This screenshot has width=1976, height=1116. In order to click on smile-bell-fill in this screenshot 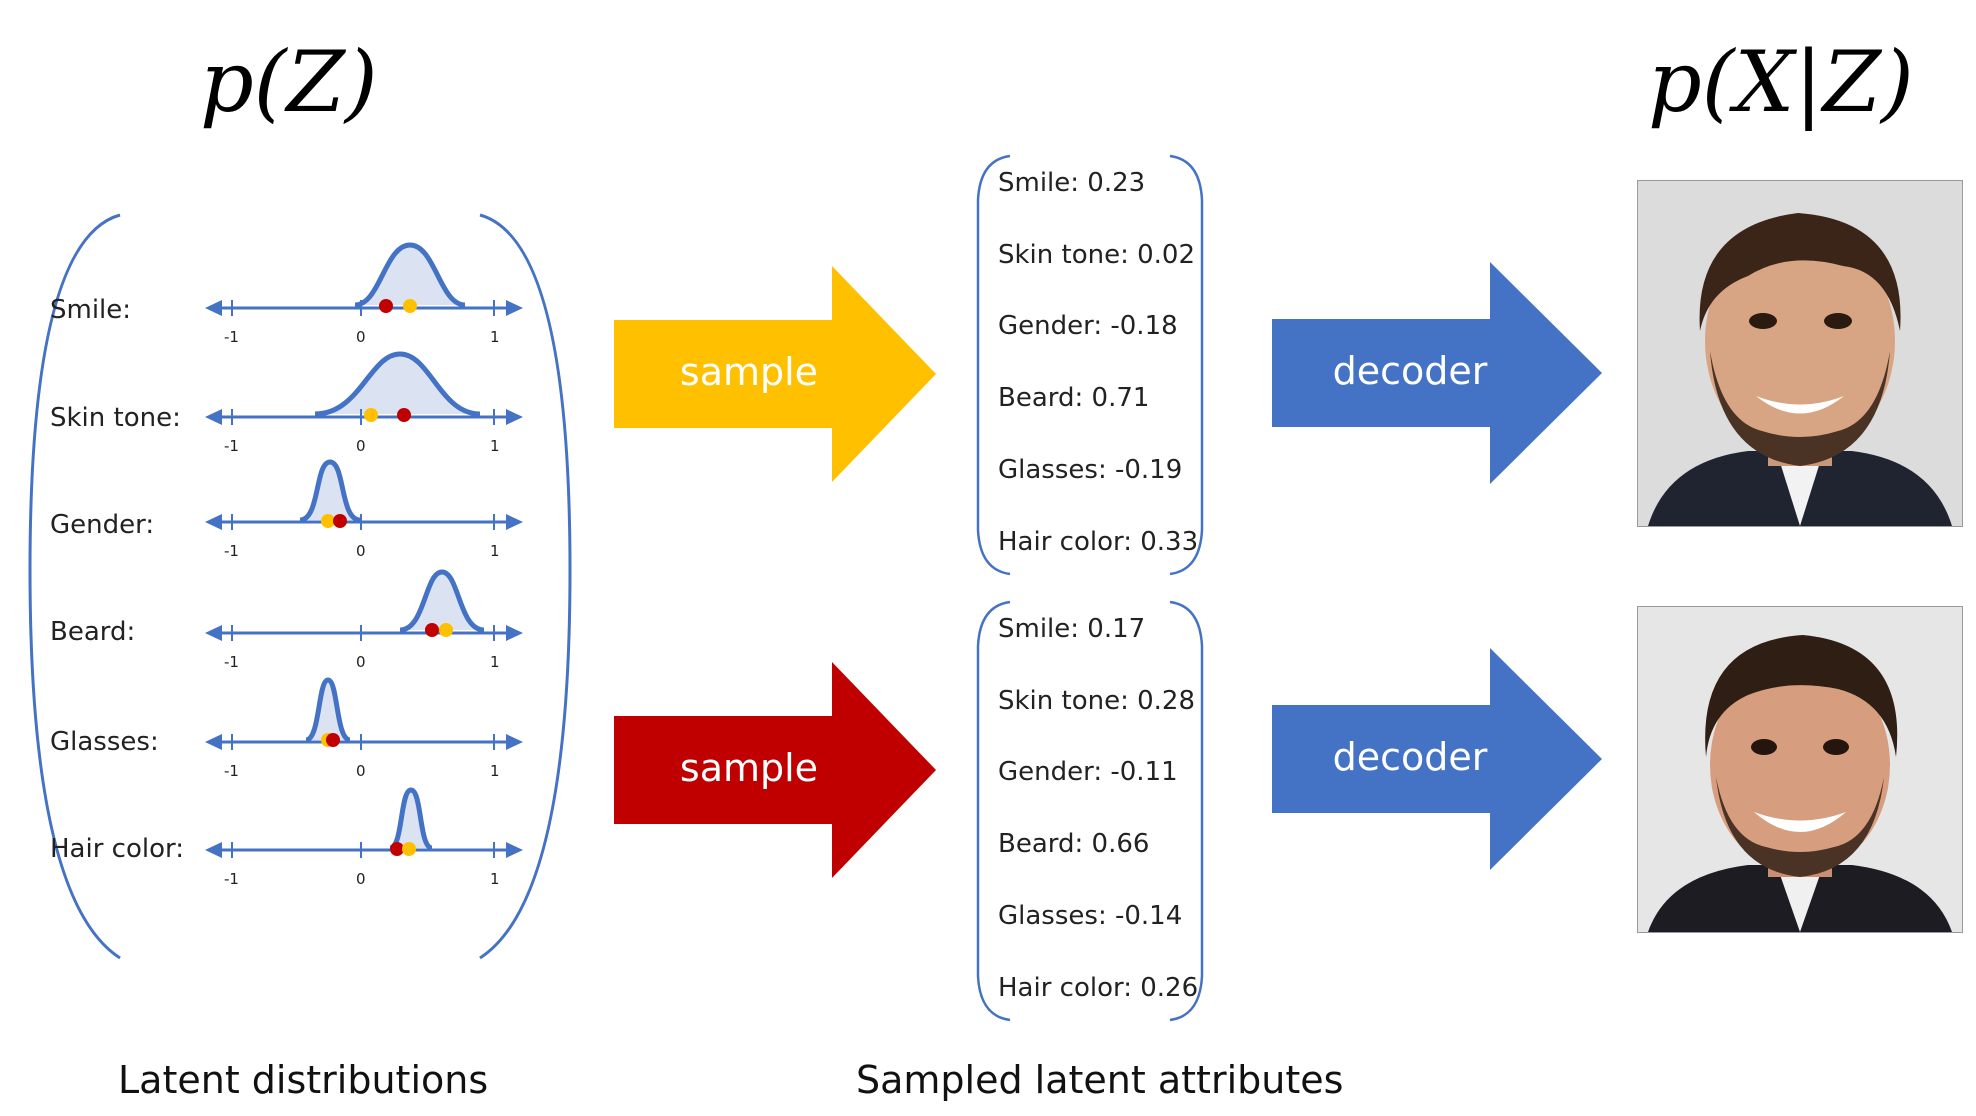, I will do `click(410, 275)`.